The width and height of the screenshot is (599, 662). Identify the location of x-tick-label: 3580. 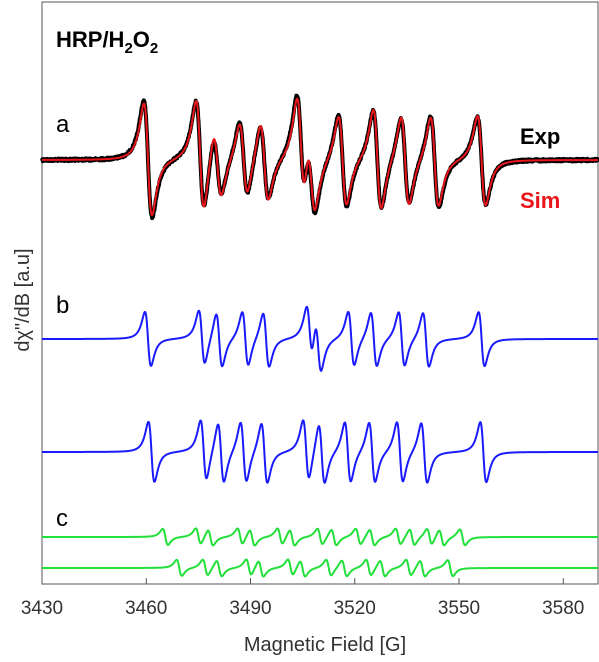
(563, 608).